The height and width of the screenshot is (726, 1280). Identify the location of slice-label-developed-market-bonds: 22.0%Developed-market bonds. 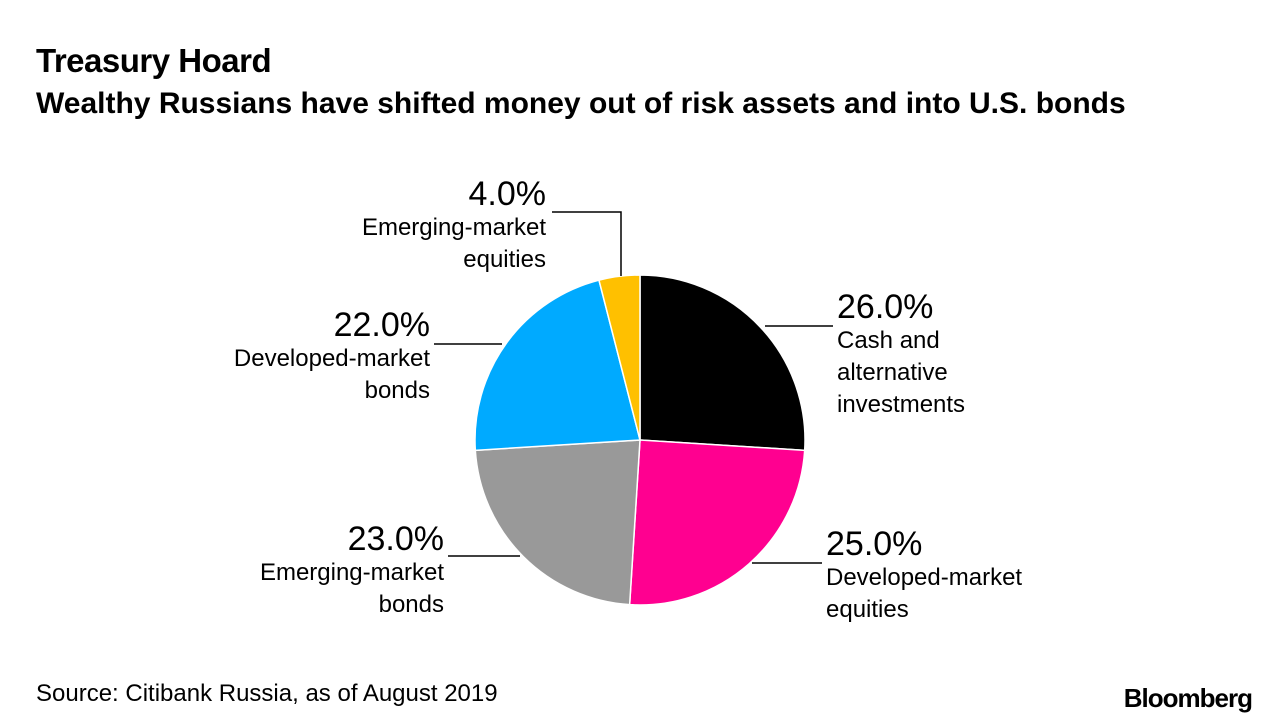
(368, 355).